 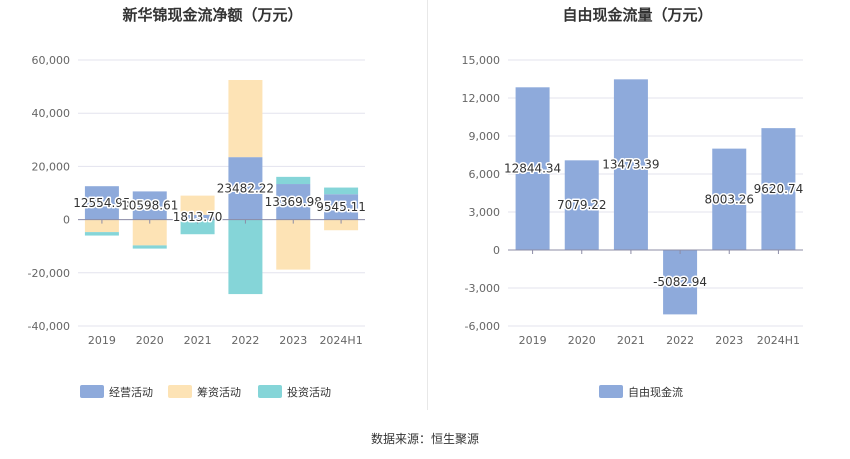 I want to click on data-label: -5082.94, so click(x=680, y=282).